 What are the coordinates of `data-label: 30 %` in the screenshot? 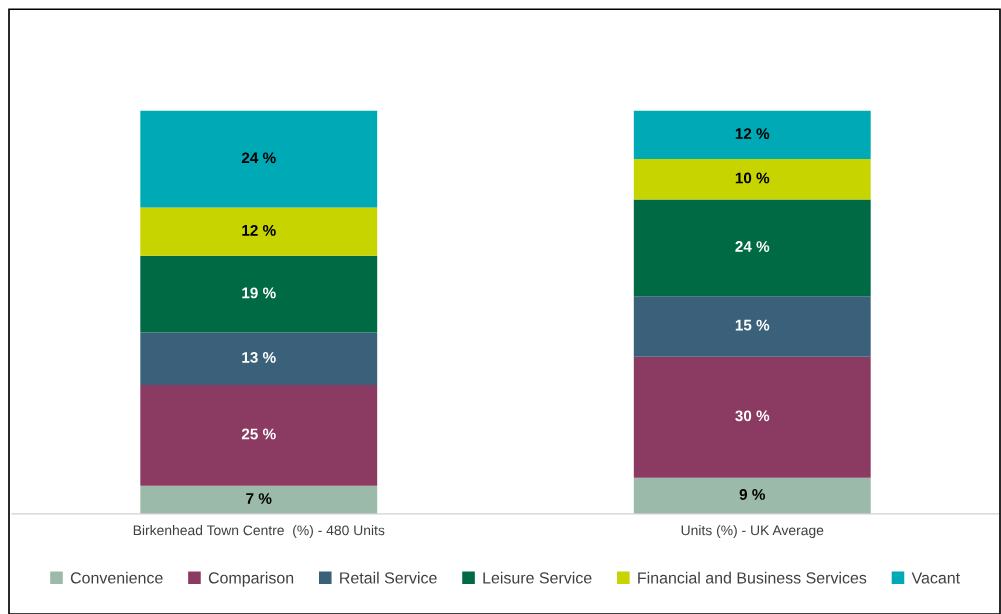 It's located at (752, 416).